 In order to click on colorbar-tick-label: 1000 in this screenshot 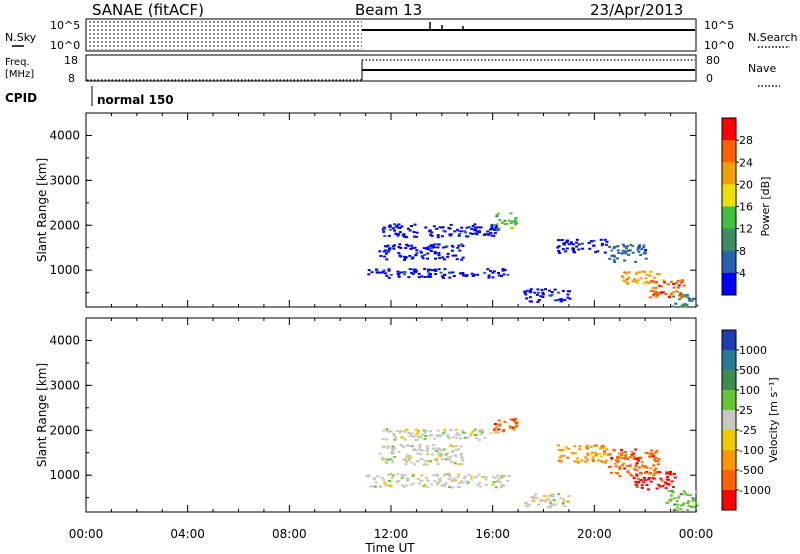, I will do `click(753, 350)`.